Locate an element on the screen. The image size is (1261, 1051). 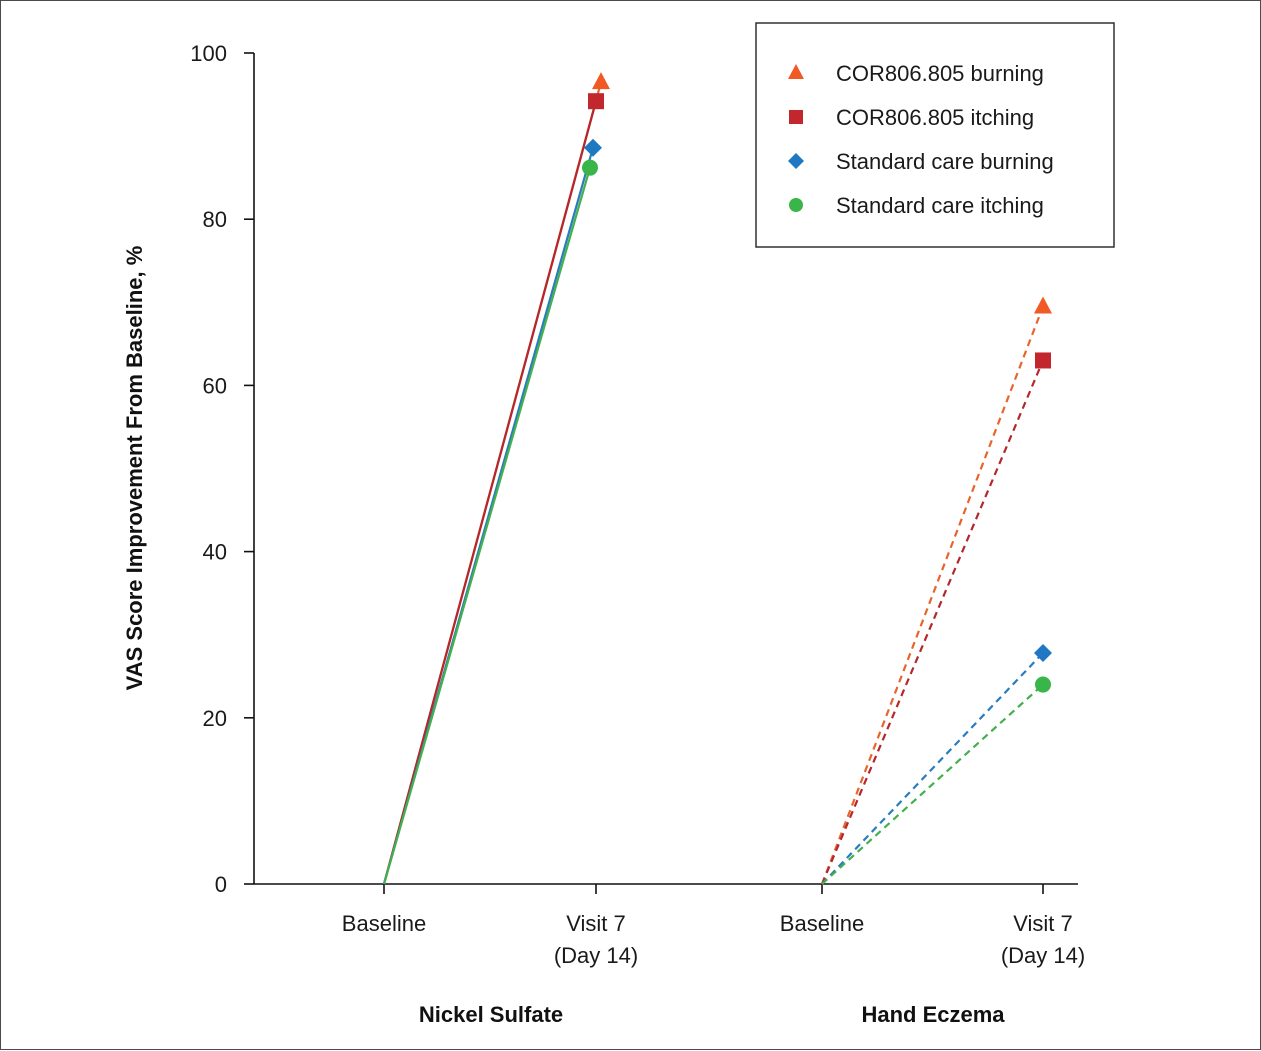
group-labels: Nickel Sulfate Hand Eczema is located at coordinates (712, 1014).